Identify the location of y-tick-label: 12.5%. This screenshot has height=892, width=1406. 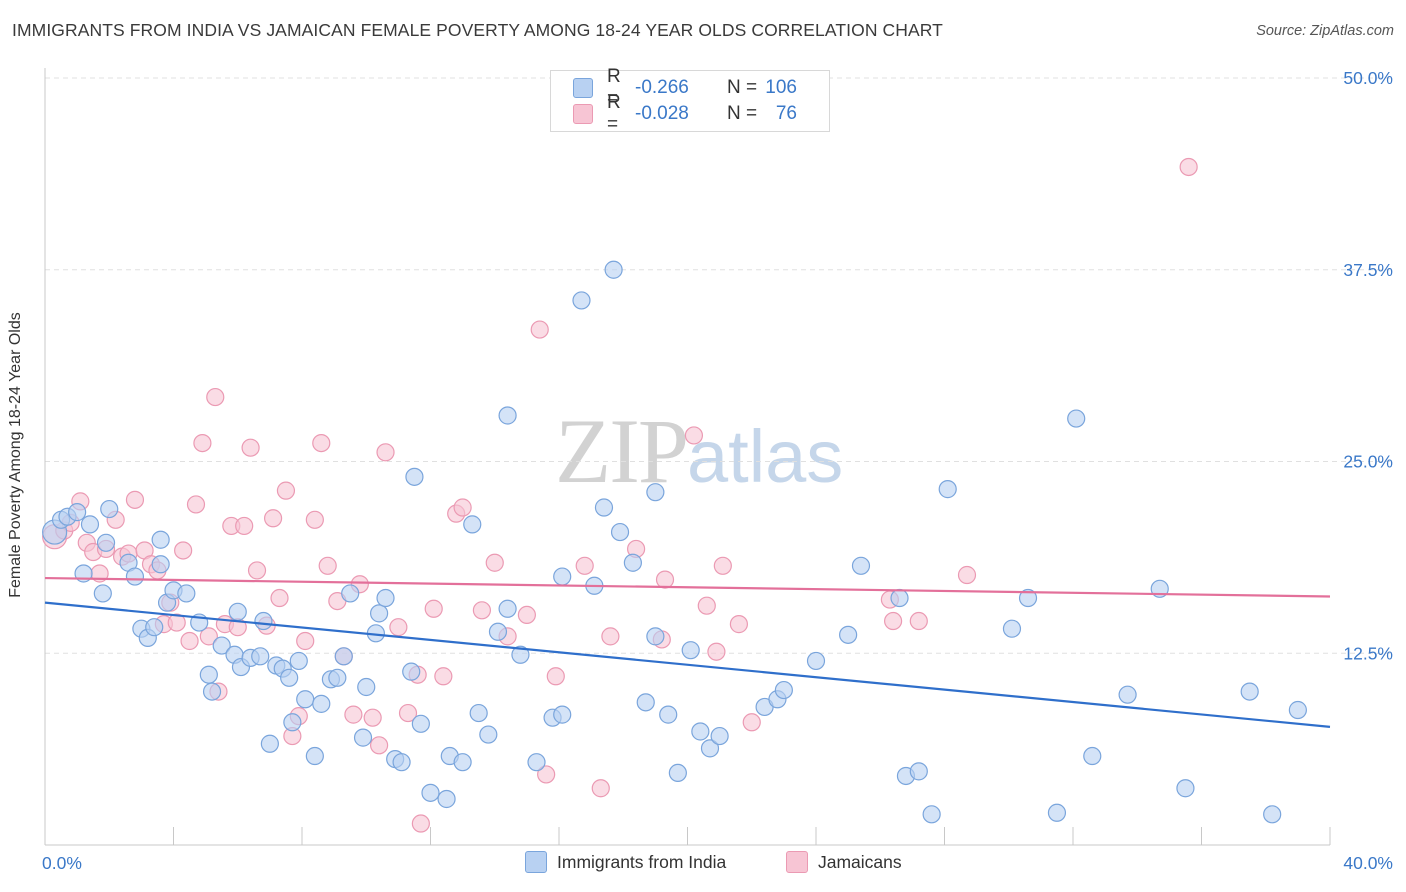
(1368, 653).